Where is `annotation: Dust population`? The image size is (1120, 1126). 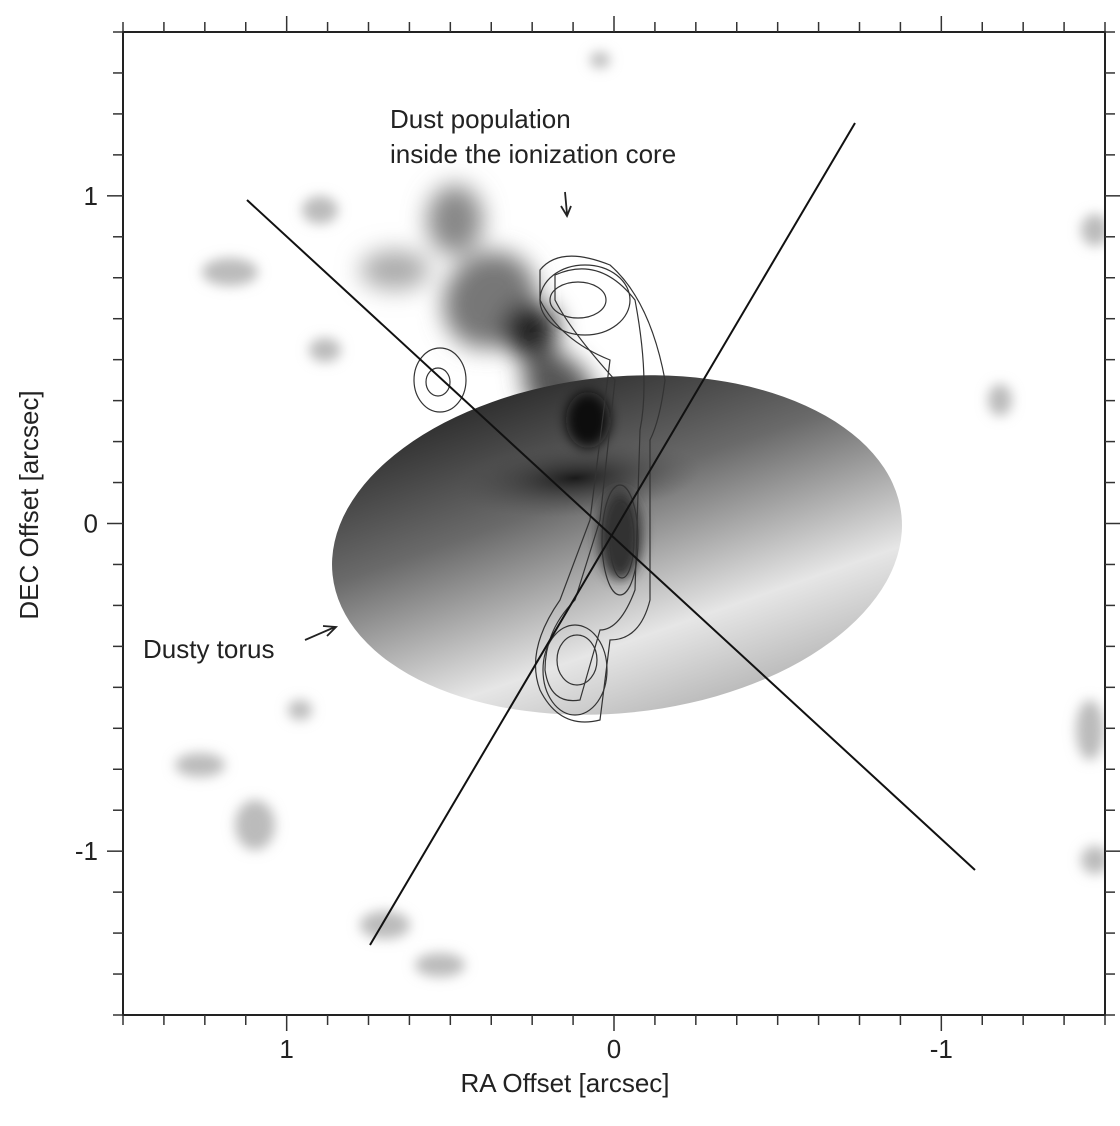 annotation: Dust population is located at coordinates (480, 119).